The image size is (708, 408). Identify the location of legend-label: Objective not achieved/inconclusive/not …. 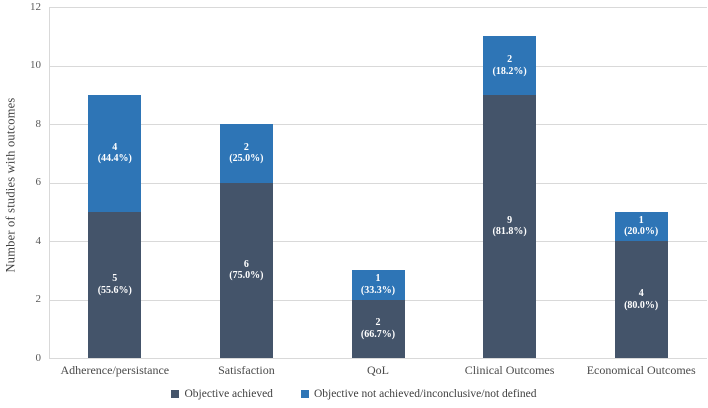
(425, 394).